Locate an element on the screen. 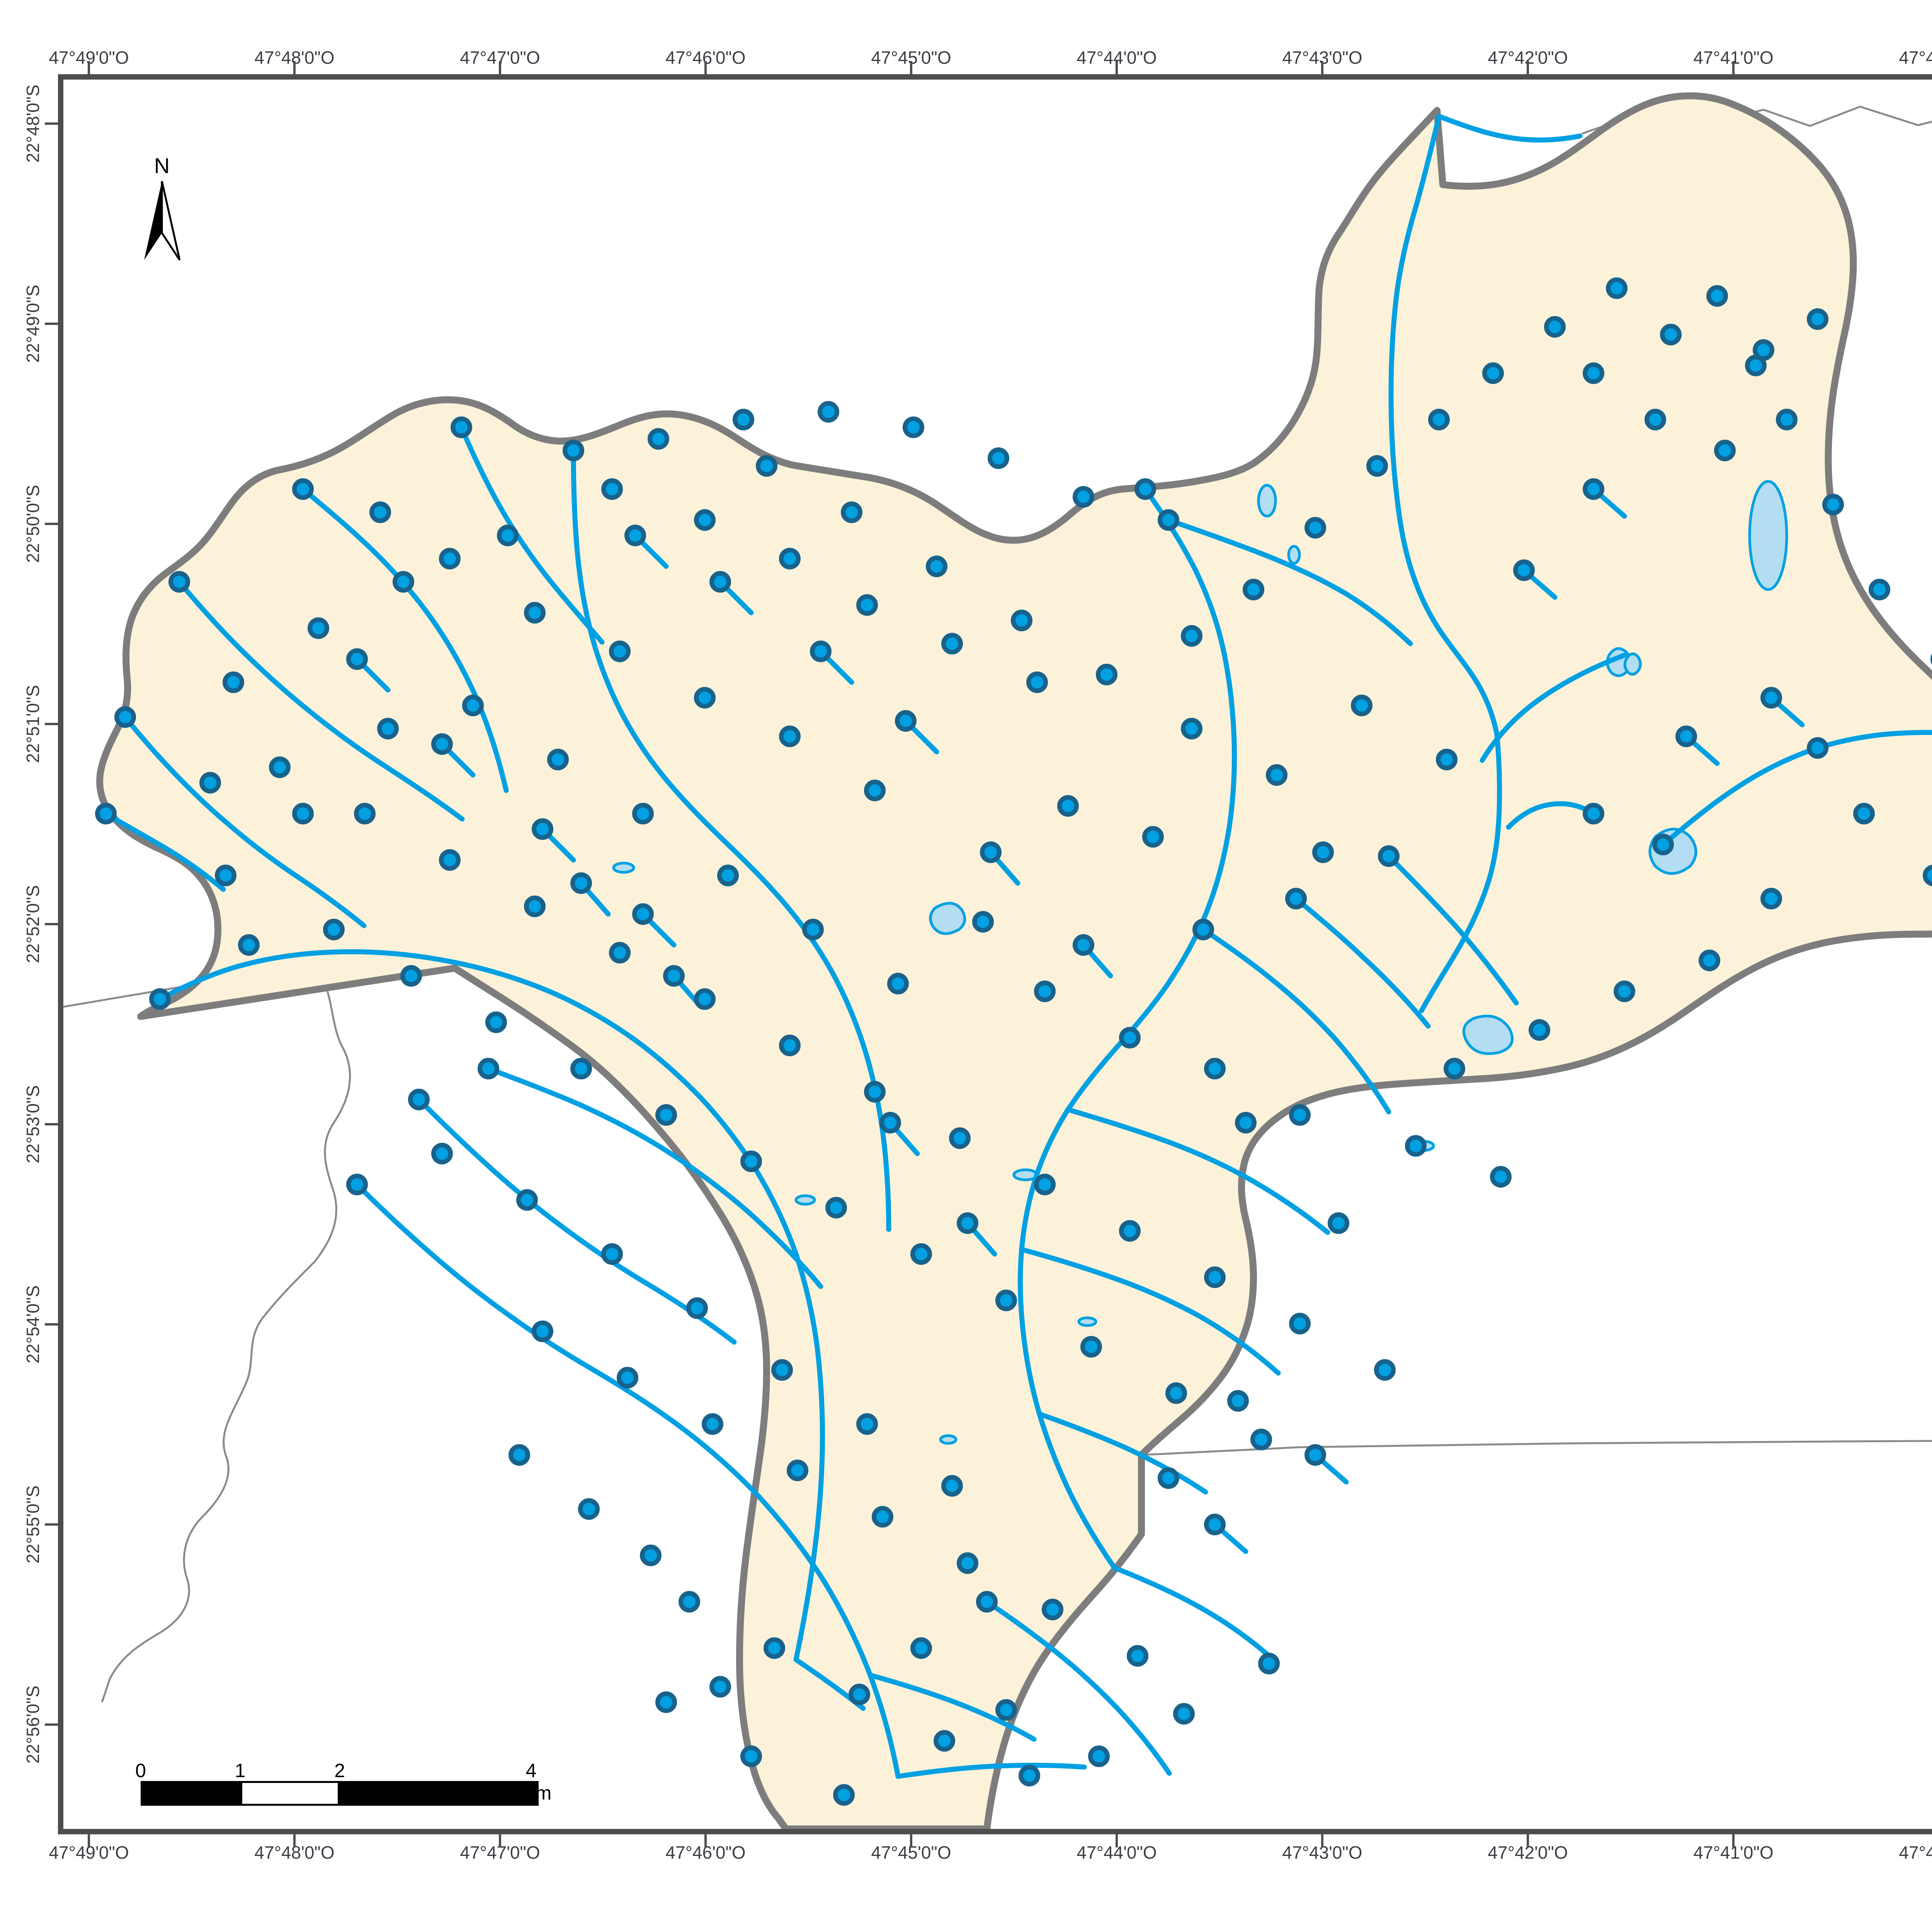 This screenshot has width=1932, height=1917. latitude-tick-label: 22°53'0"S is located at coordinates (33, 1124).